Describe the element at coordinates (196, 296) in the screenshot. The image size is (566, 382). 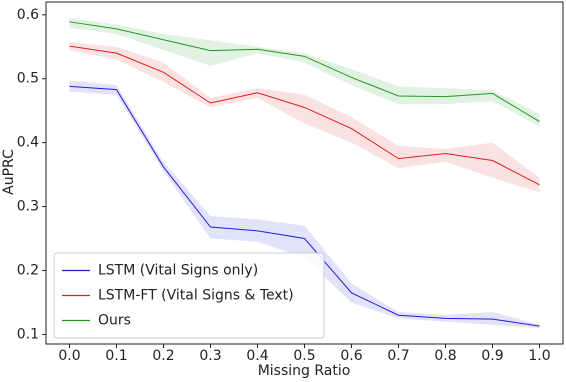
I see `legend-label: LSTM-FT (Vital Signs & Text)` at that location.